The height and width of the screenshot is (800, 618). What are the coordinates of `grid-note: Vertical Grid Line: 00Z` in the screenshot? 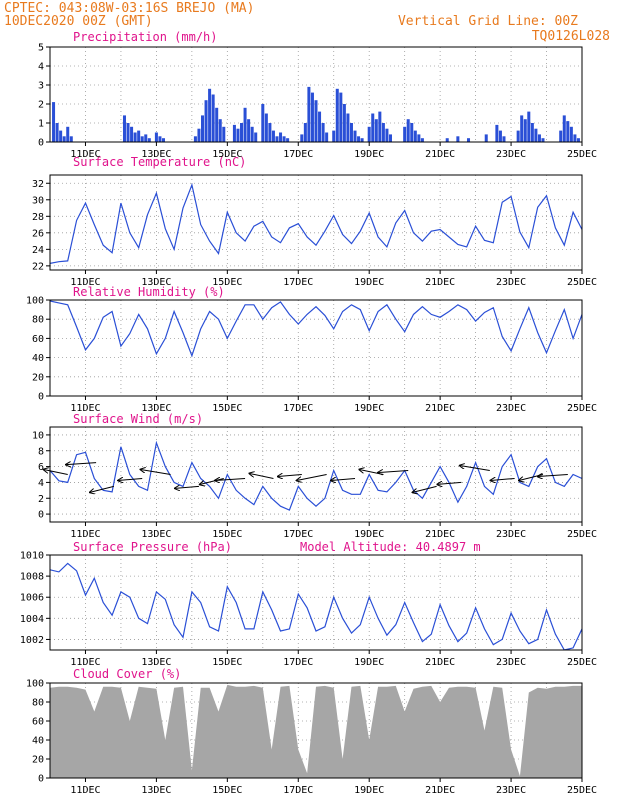 It's located at (488, 21).